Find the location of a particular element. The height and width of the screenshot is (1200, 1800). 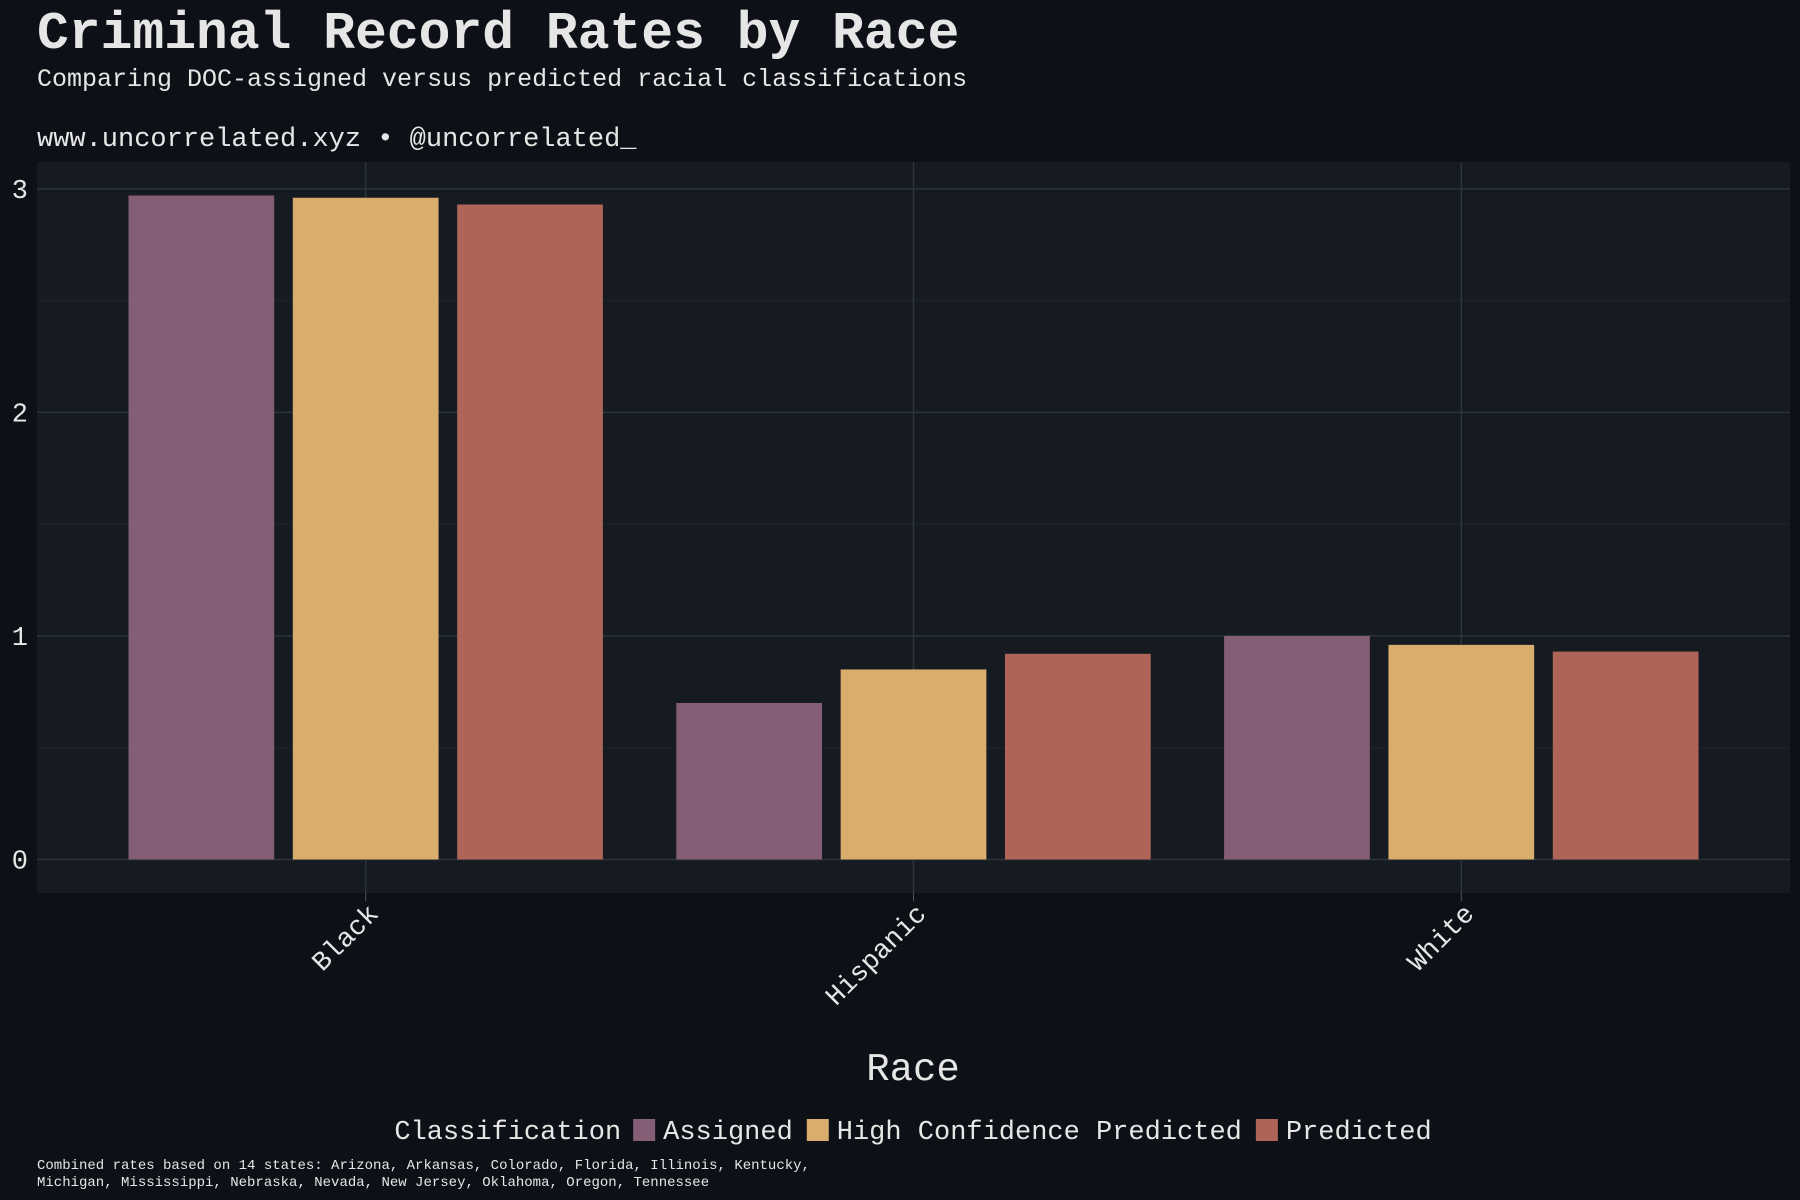

y-tick-label: 2 is located at coordinates (20, 415).